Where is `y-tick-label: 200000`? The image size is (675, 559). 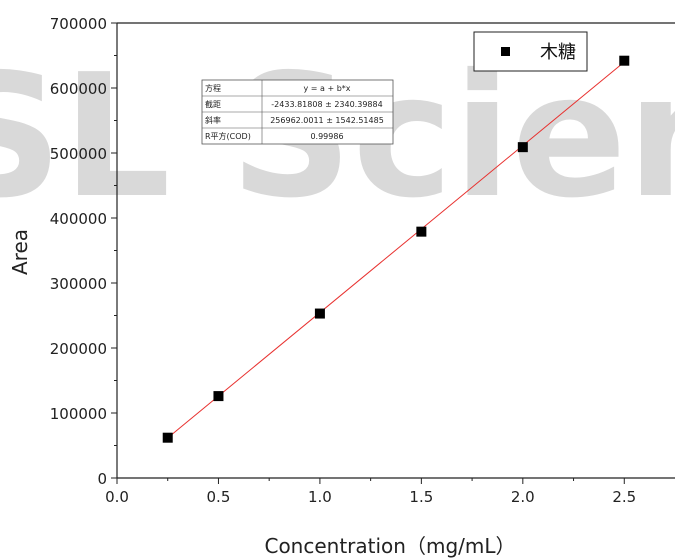 y-tick-label: 200000 is located at coordinates (78, 349).